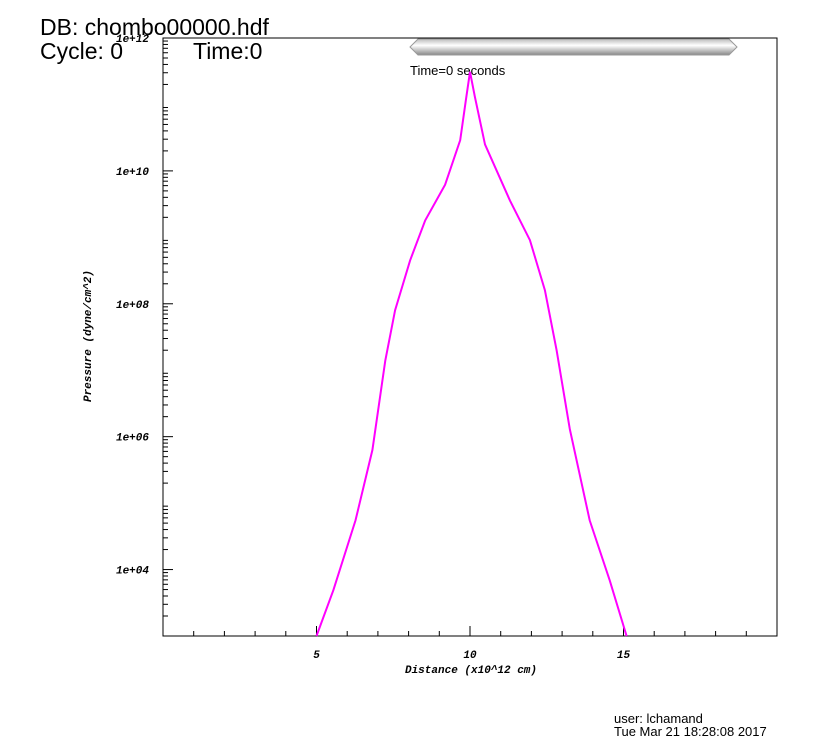 Image resolution: width=820 pixels, height=748 pixels. What do you see at coordinates (470, 656) in the screenshot?
I see `x-tick-label: 10` at bounding box center [470, 656].